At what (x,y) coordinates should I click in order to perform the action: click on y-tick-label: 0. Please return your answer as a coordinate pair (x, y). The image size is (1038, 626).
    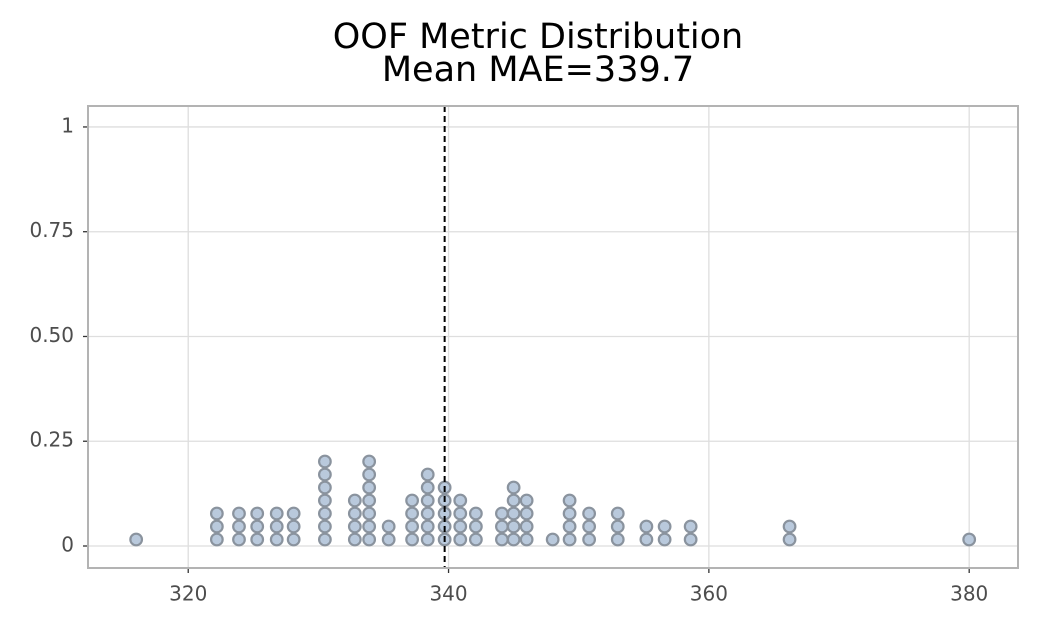
    Looking at the image, I should click on (67, 545).